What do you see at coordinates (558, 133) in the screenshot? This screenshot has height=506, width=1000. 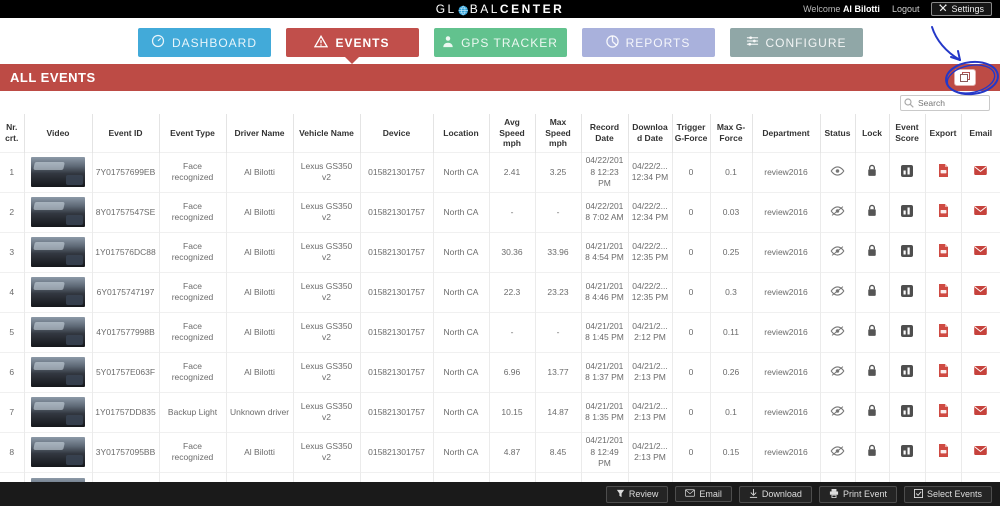 I see `column-header: Max Speed mph` at bounding box center [558, 133].